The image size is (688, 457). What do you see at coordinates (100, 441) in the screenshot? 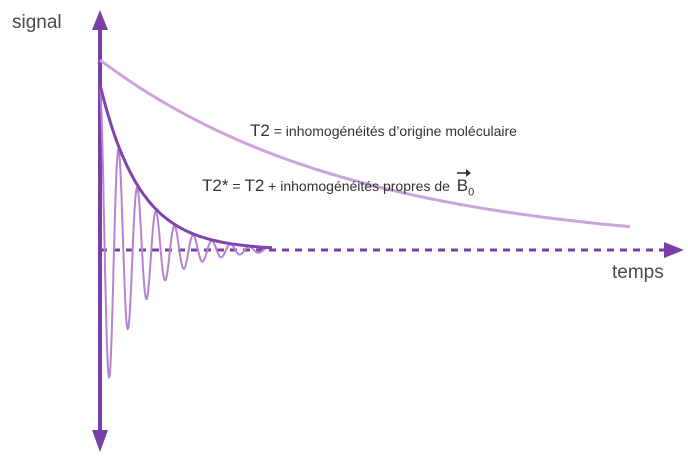
I see `y-axis-arrow-down-icon` at bounding box center [100, 441].